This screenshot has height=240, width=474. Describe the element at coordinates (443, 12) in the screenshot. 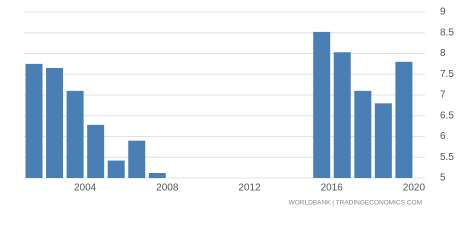

I see `y-tick-label: 9` at that location.